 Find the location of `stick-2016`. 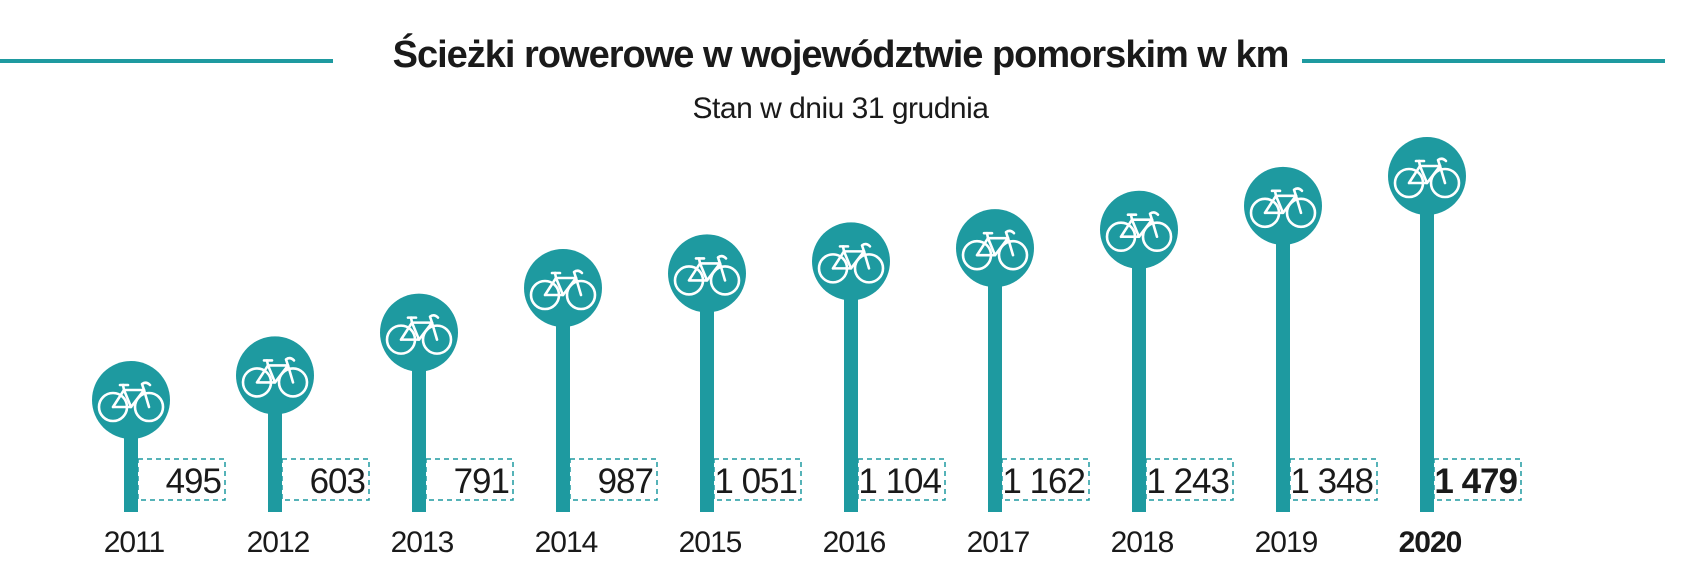

stick-2016 is located at coordinates (851, 386).